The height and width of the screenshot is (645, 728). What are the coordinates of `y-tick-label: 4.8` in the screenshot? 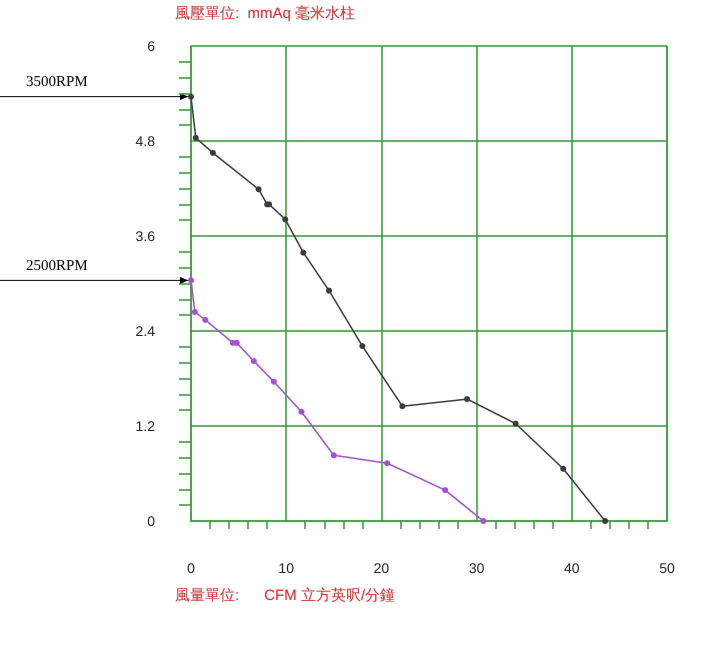 It's located at (146, 141).